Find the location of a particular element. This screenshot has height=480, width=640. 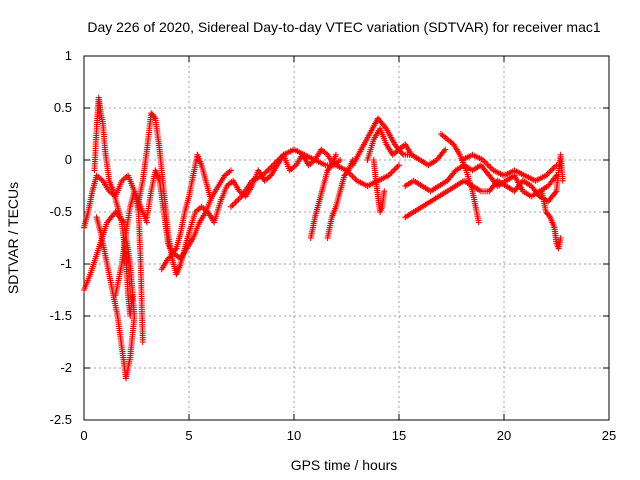

y-axis-label: SDTVAR / TECUs is located at coordinates (13, 238).